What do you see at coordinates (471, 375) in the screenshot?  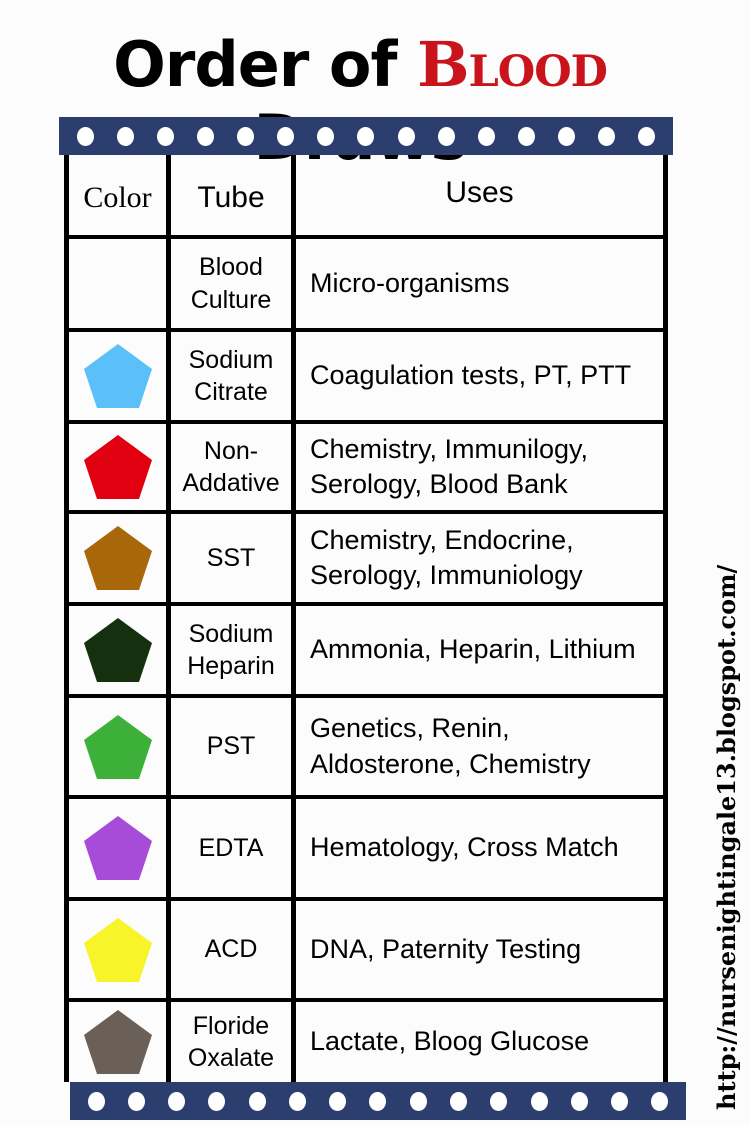 I see `tube-uses: Coagulation tests, PT, PTT` at bounding box center [471, 375].